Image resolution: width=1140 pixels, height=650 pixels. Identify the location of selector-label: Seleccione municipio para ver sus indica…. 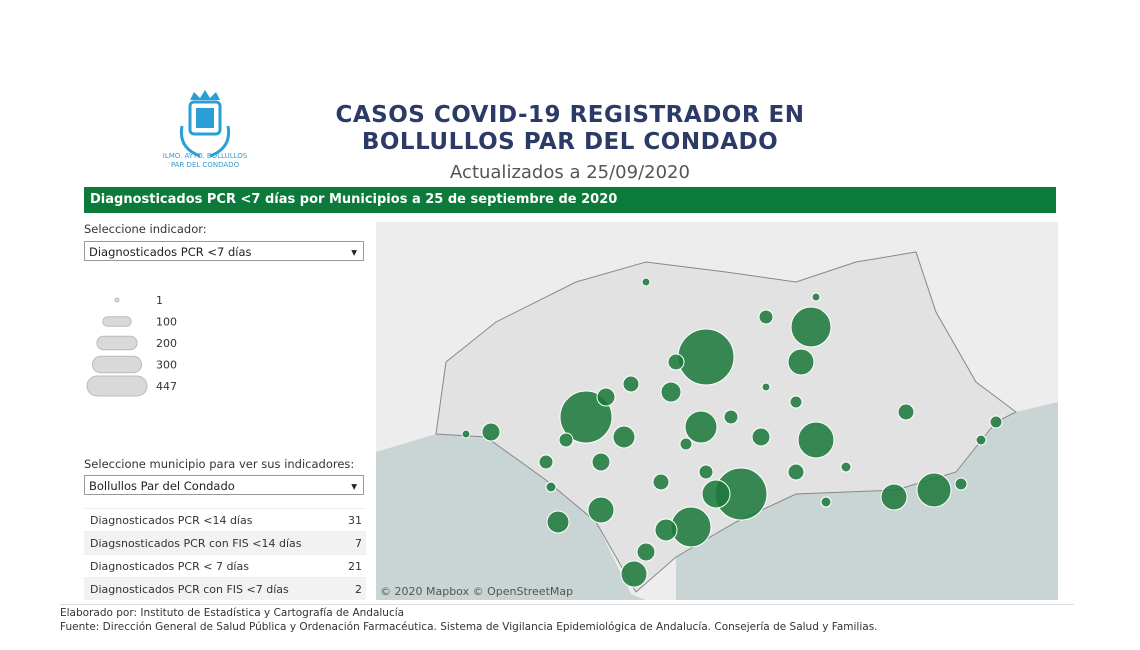
(219, 464).